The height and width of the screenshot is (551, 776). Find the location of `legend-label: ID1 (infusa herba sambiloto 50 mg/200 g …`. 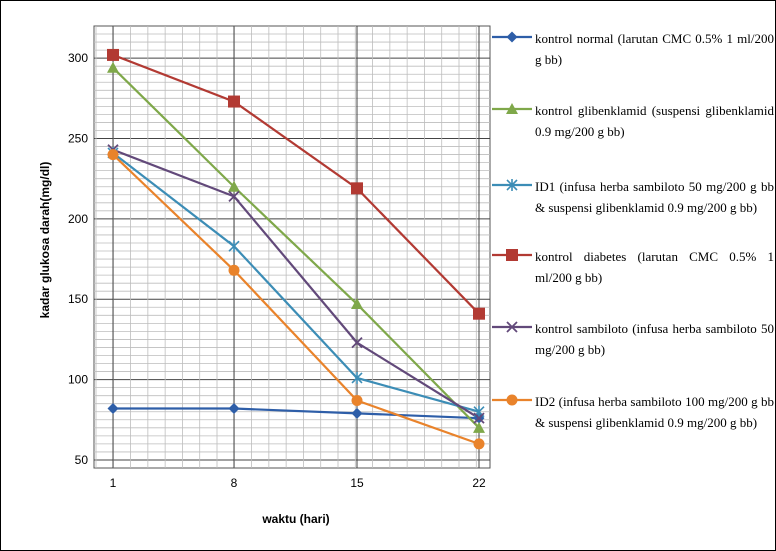

legend-label: ID1 (infusa herba sambiloto 50 mg/200 g … is located at coordinates (654, 197).